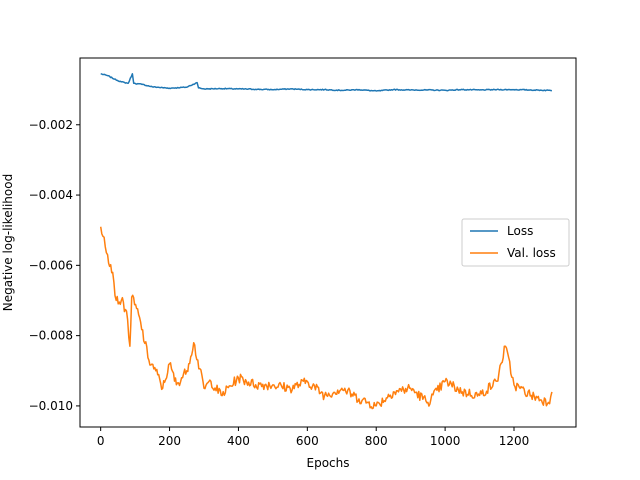 The width and height of the screenshot is (640, 480). What do you see at coordinates (238, 441) in the screenshot?
I see `x-tick-label: 400` at bounding box center [238, 441].